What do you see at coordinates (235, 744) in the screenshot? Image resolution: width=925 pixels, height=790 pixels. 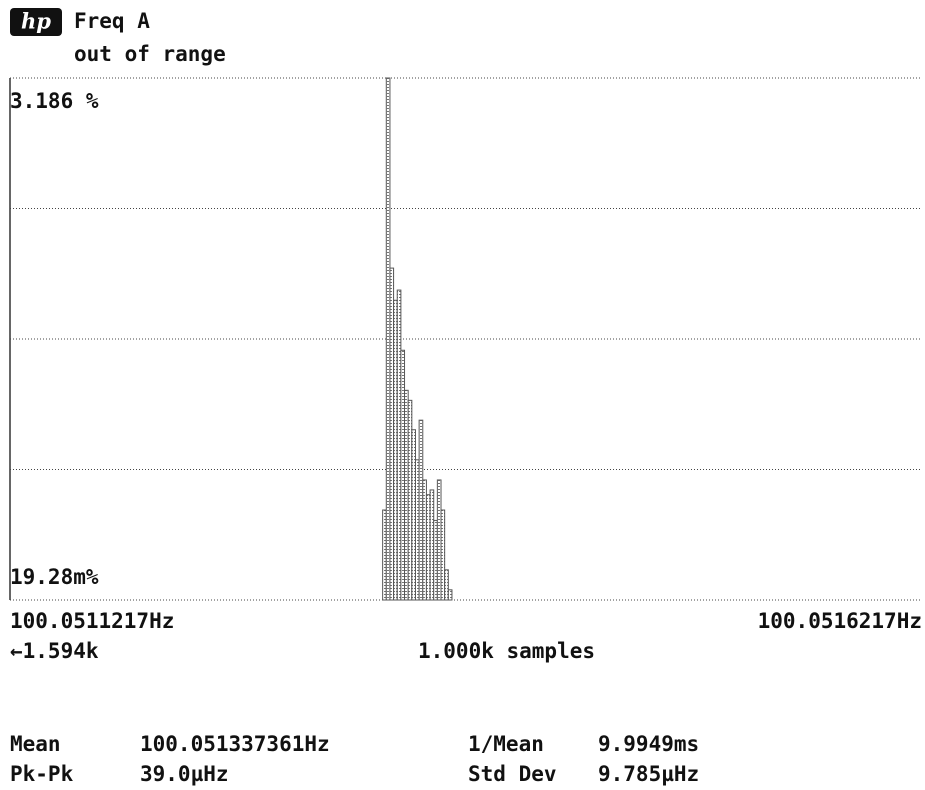 I see `stat-value: 100.051337361Hz` at bounding box center [235, 744].